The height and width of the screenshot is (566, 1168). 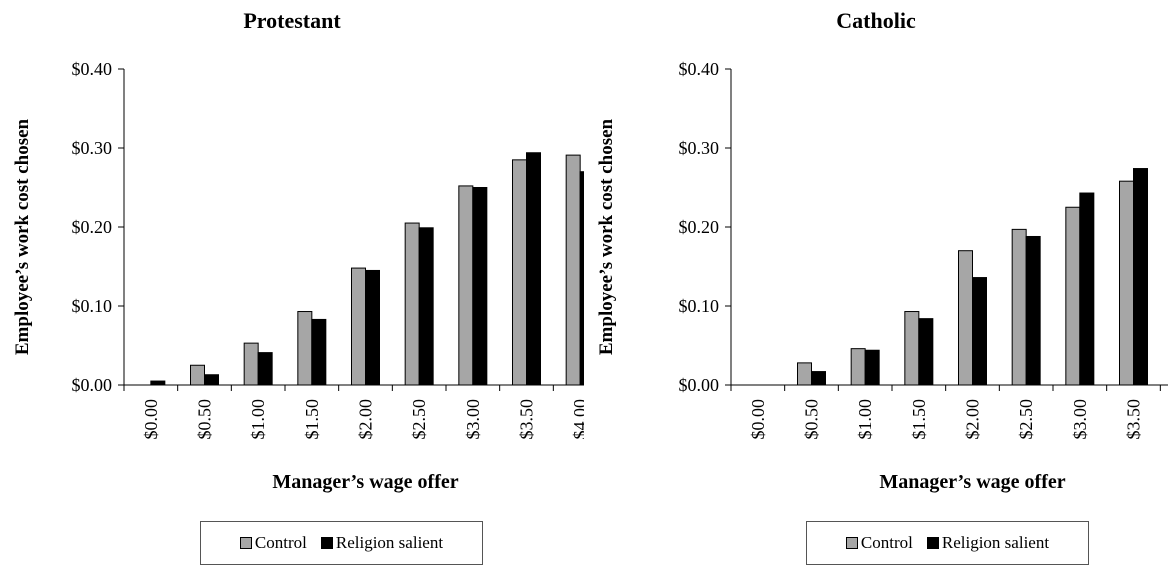 What do you see at coordinates (292, 20) in the screenshot?
I see `chart-title: Protestant` at bounding box center [292, 20].